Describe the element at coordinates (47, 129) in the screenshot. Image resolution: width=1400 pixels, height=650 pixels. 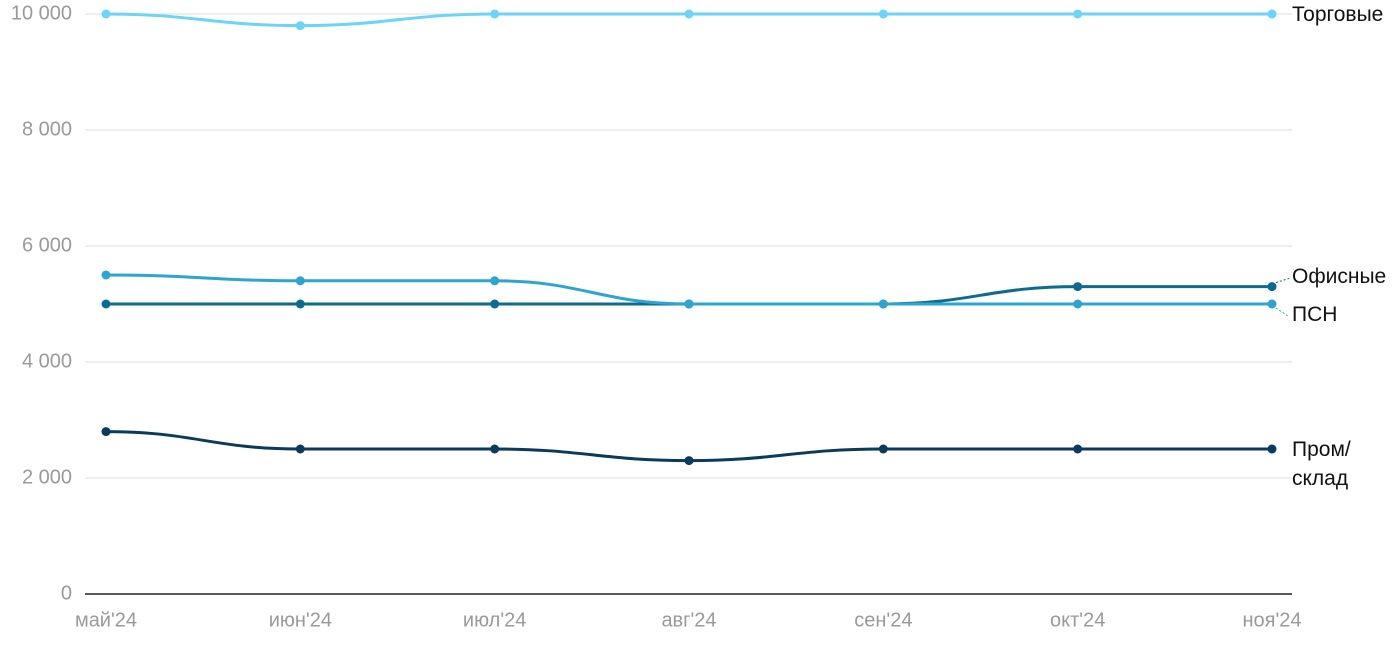
I see `y-tick-label: 8 000` at that location.